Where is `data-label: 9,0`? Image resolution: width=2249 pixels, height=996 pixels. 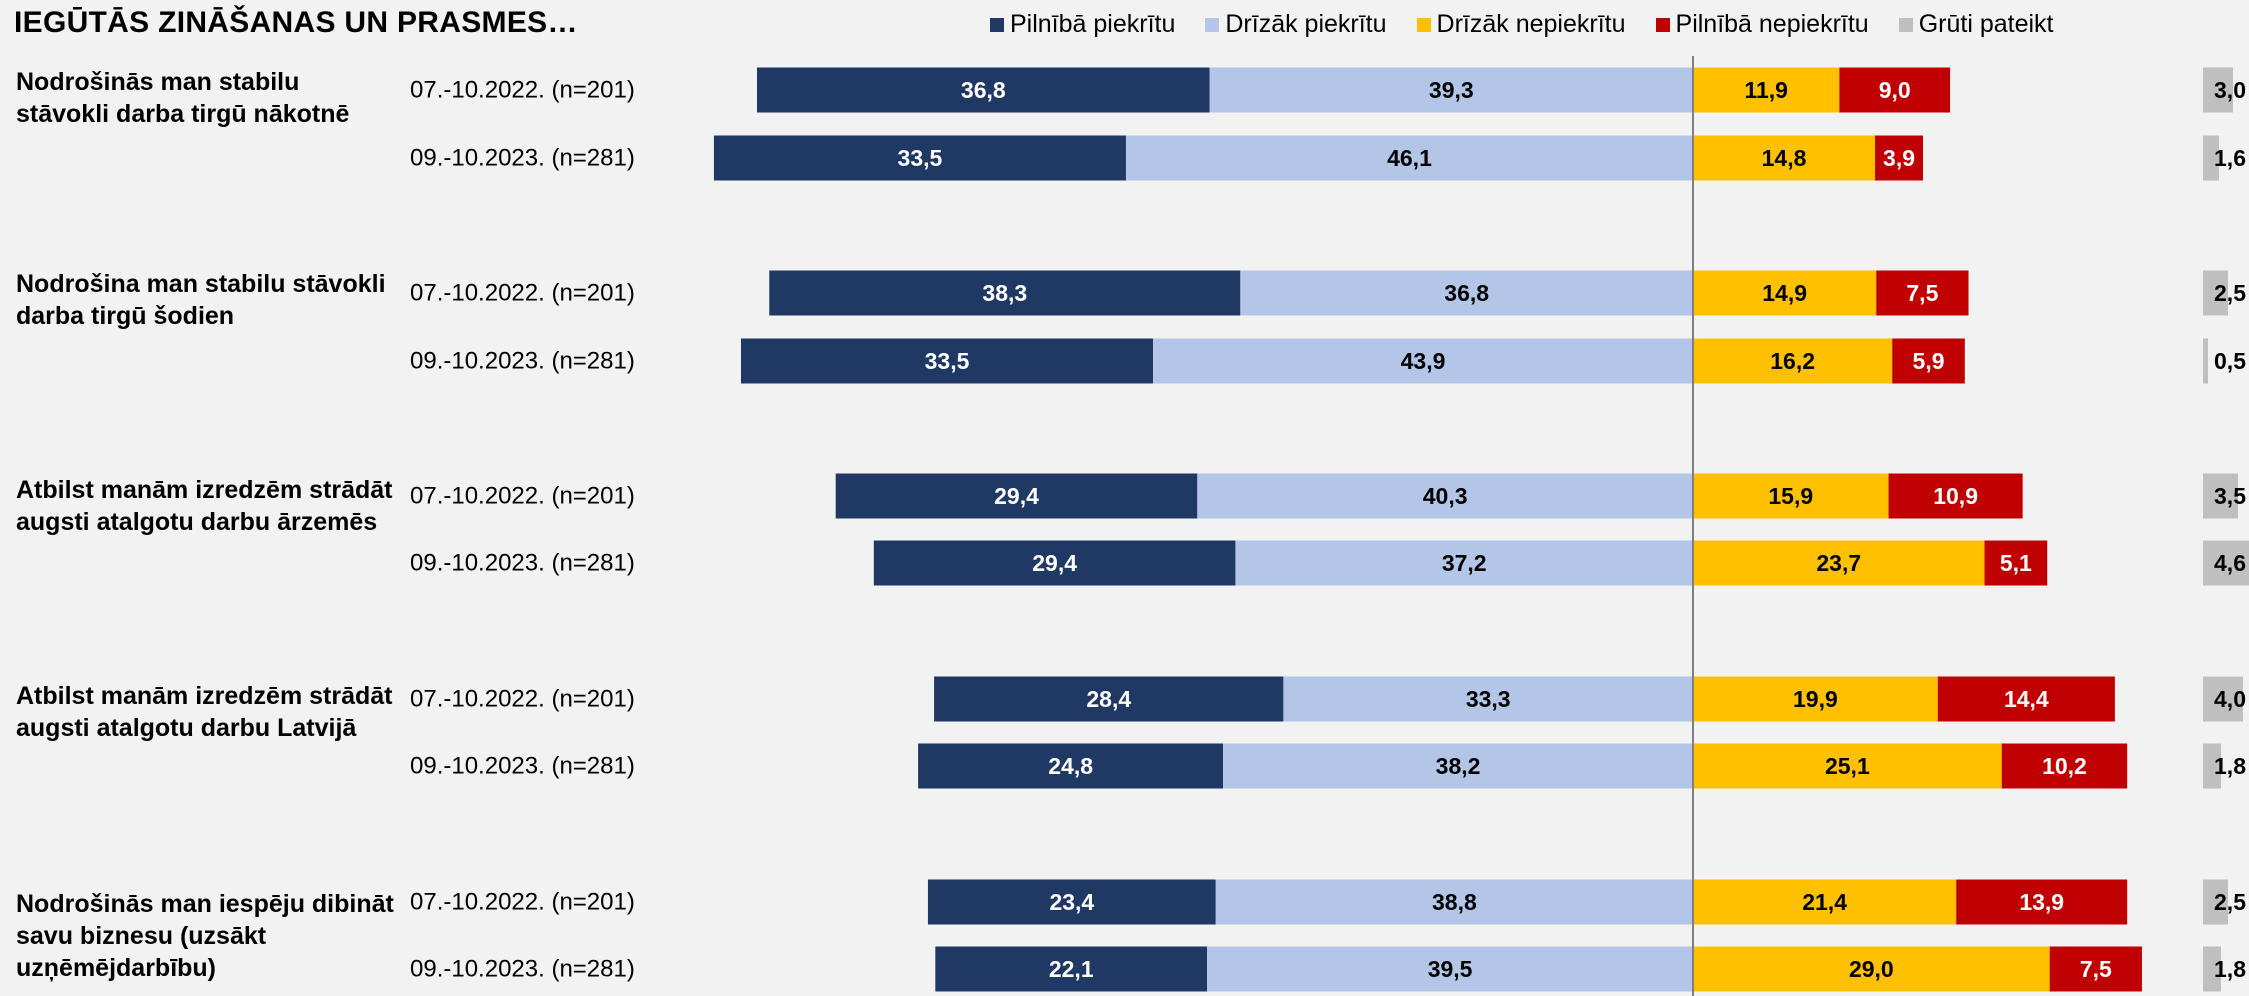 data-label: 9,0 is located at coordinates (1895, 90).